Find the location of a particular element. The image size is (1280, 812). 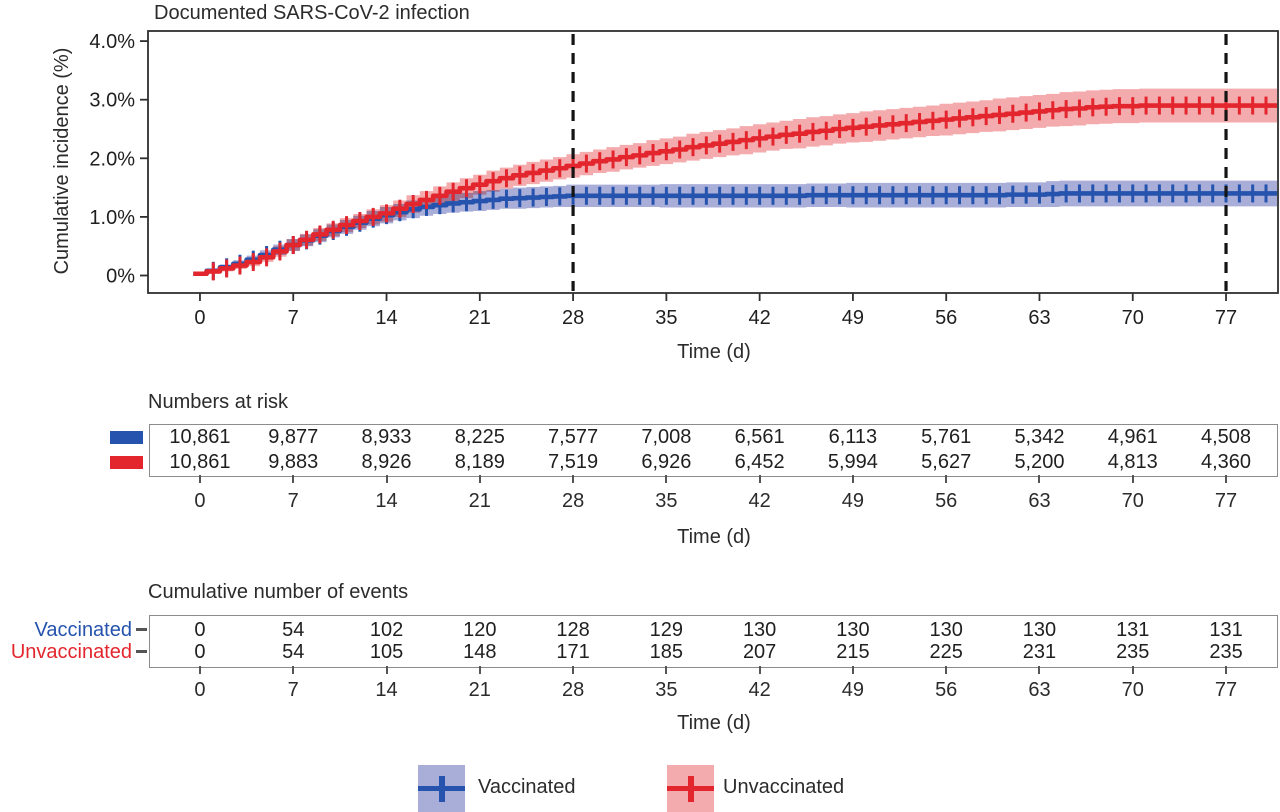

events-cell: 207 is located at coordinates (759, 652).